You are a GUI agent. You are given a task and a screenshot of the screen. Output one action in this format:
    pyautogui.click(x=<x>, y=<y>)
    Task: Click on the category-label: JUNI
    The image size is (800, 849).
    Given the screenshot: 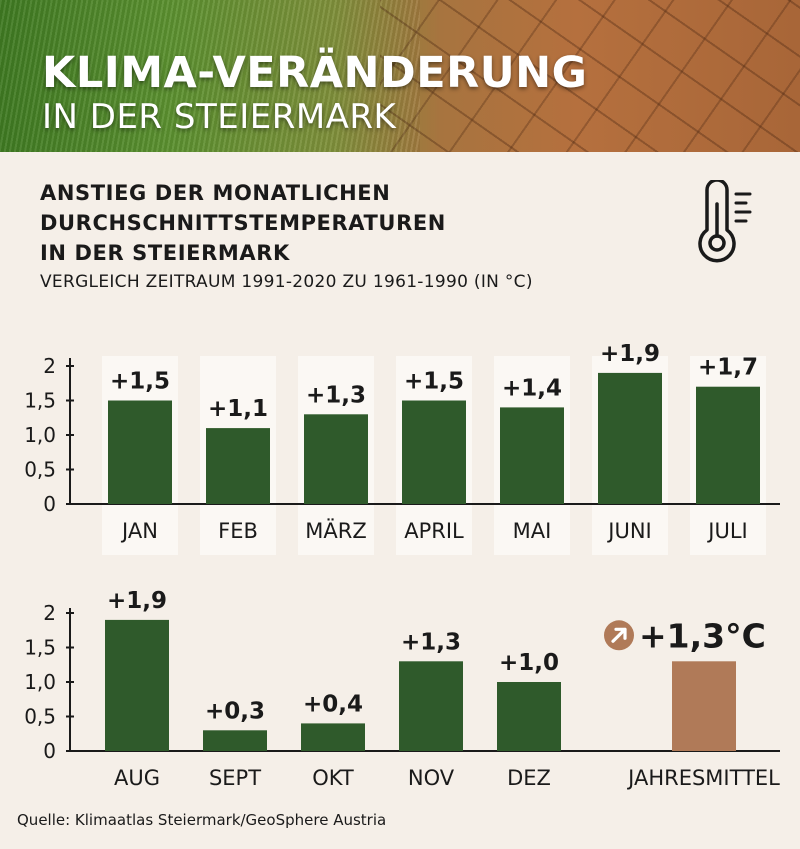 What is the action you would take?
    pyautogui.click(x=628, y=531)
    